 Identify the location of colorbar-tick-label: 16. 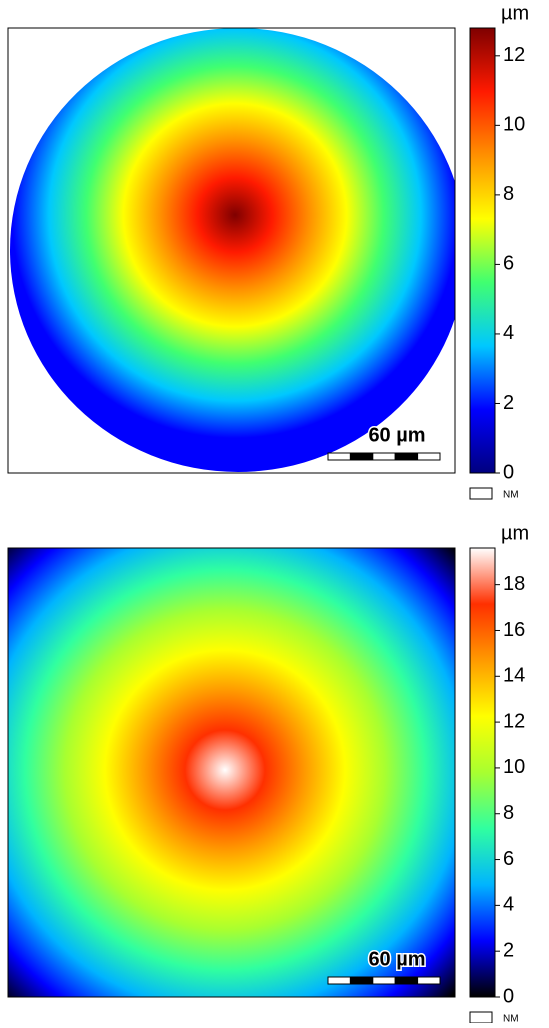
(514, 630).